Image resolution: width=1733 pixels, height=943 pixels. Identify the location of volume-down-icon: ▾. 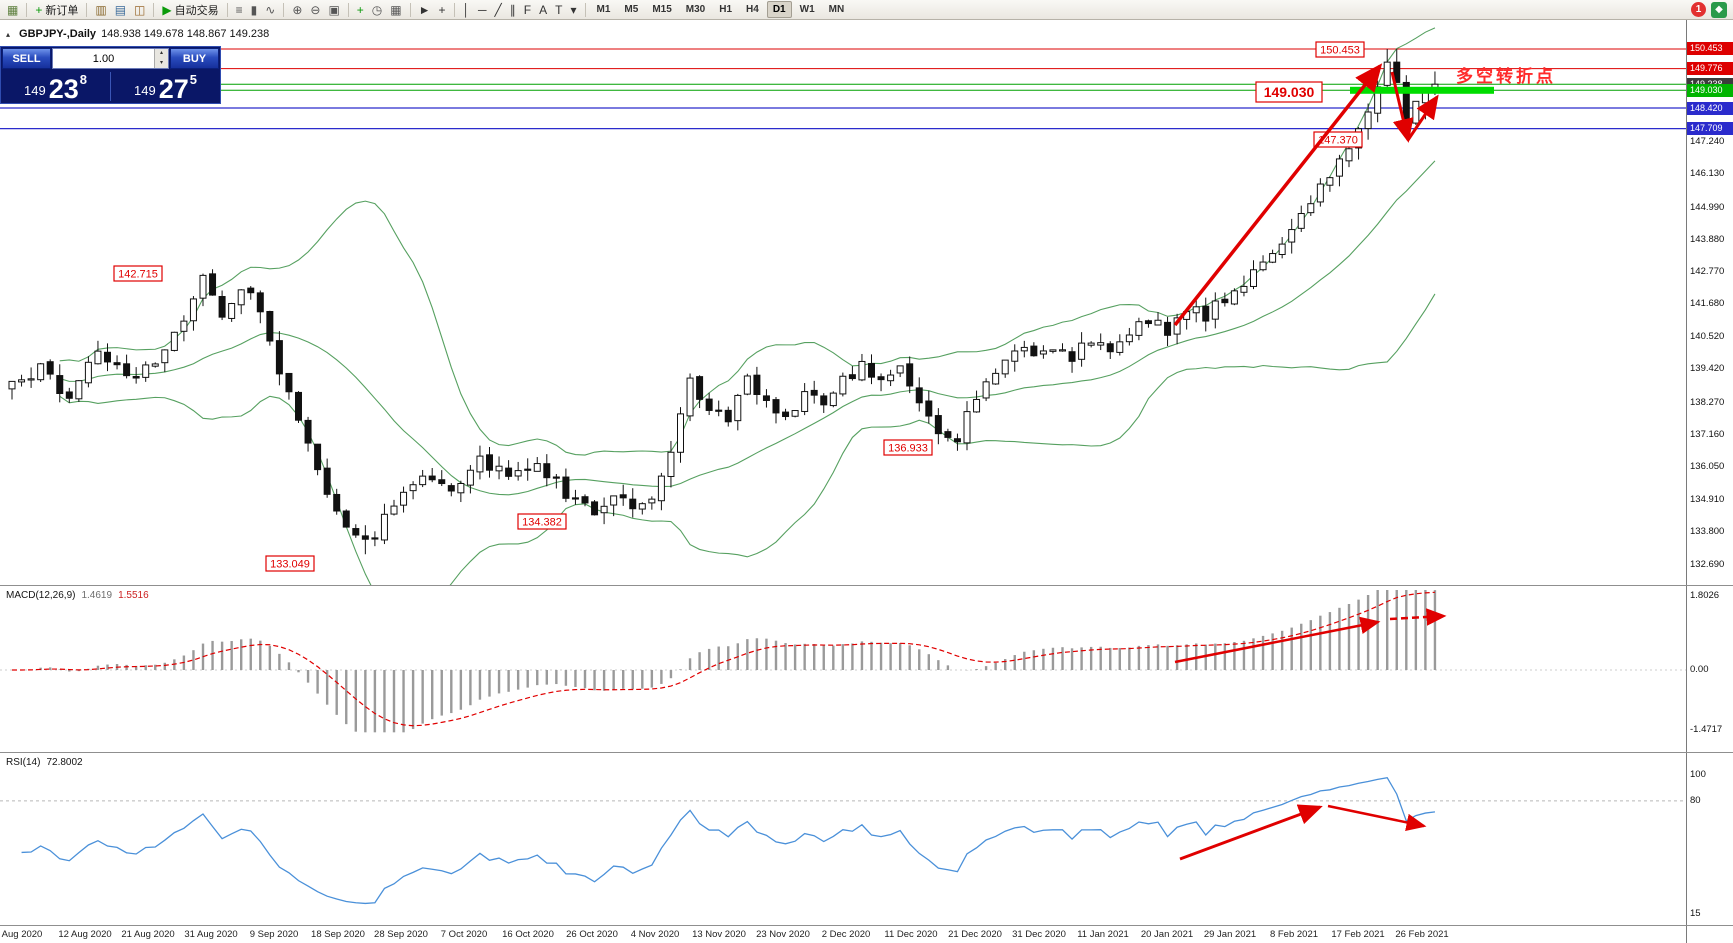
(161, 63).